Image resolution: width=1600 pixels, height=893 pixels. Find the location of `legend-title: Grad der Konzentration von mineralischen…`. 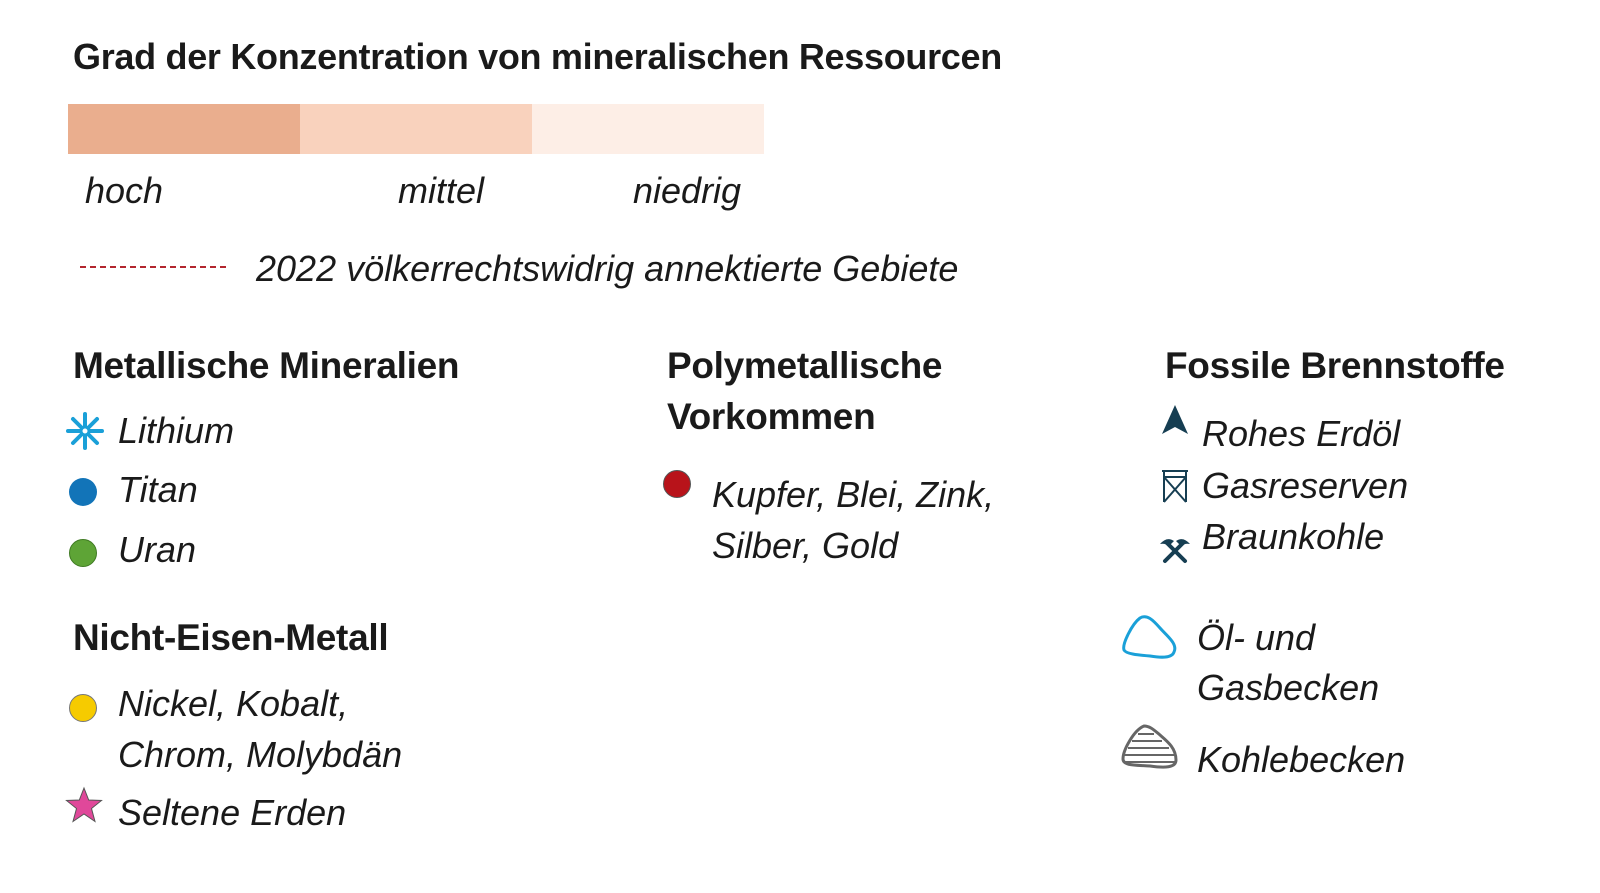

legend-title: Grad der Konzentration von mineralischen… is located at coordinates (537, 56).